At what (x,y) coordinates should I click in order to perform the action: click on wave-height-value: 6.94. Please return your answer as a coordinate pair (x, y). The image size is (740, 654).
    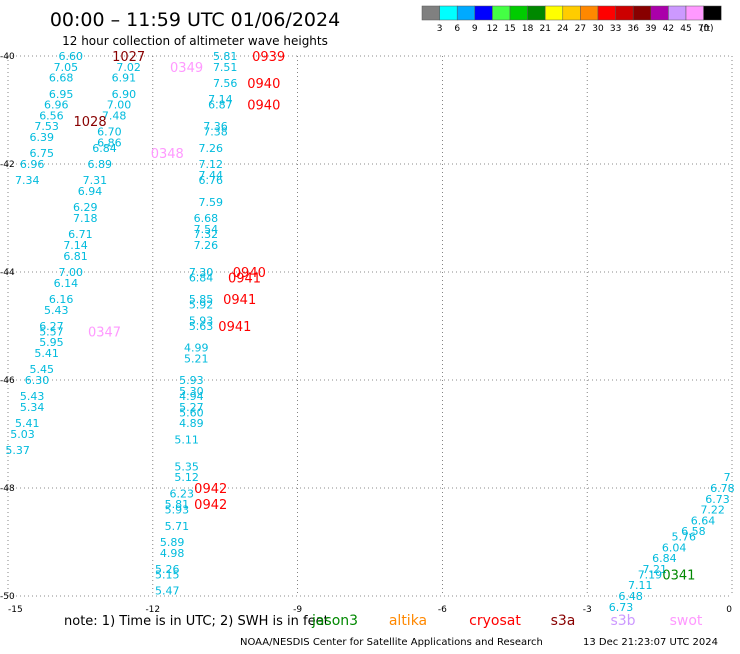
    Looking at the image, I should click on (90, 191).